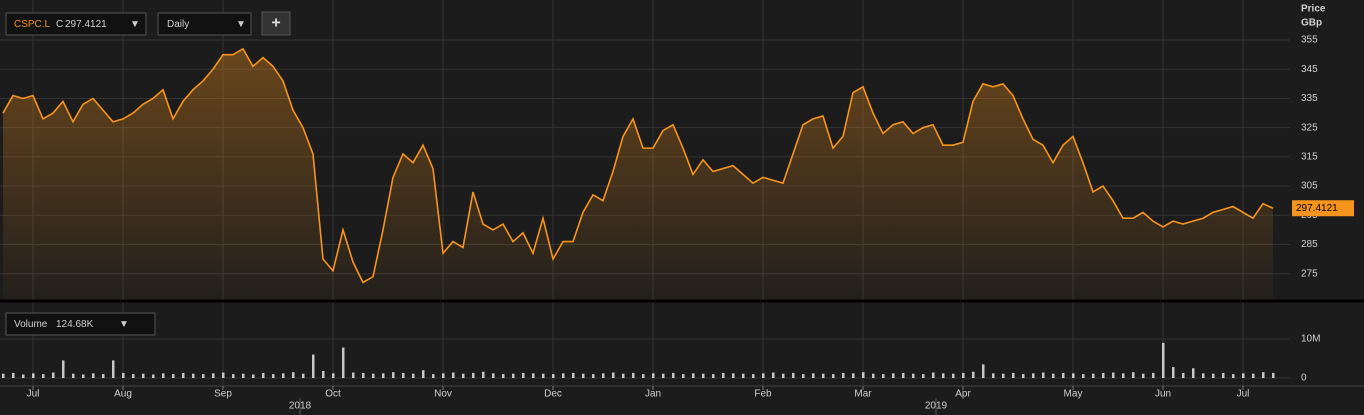 This screenshot has height=415, width=1364. I want to click on add-icon: +, so click(275, 23).